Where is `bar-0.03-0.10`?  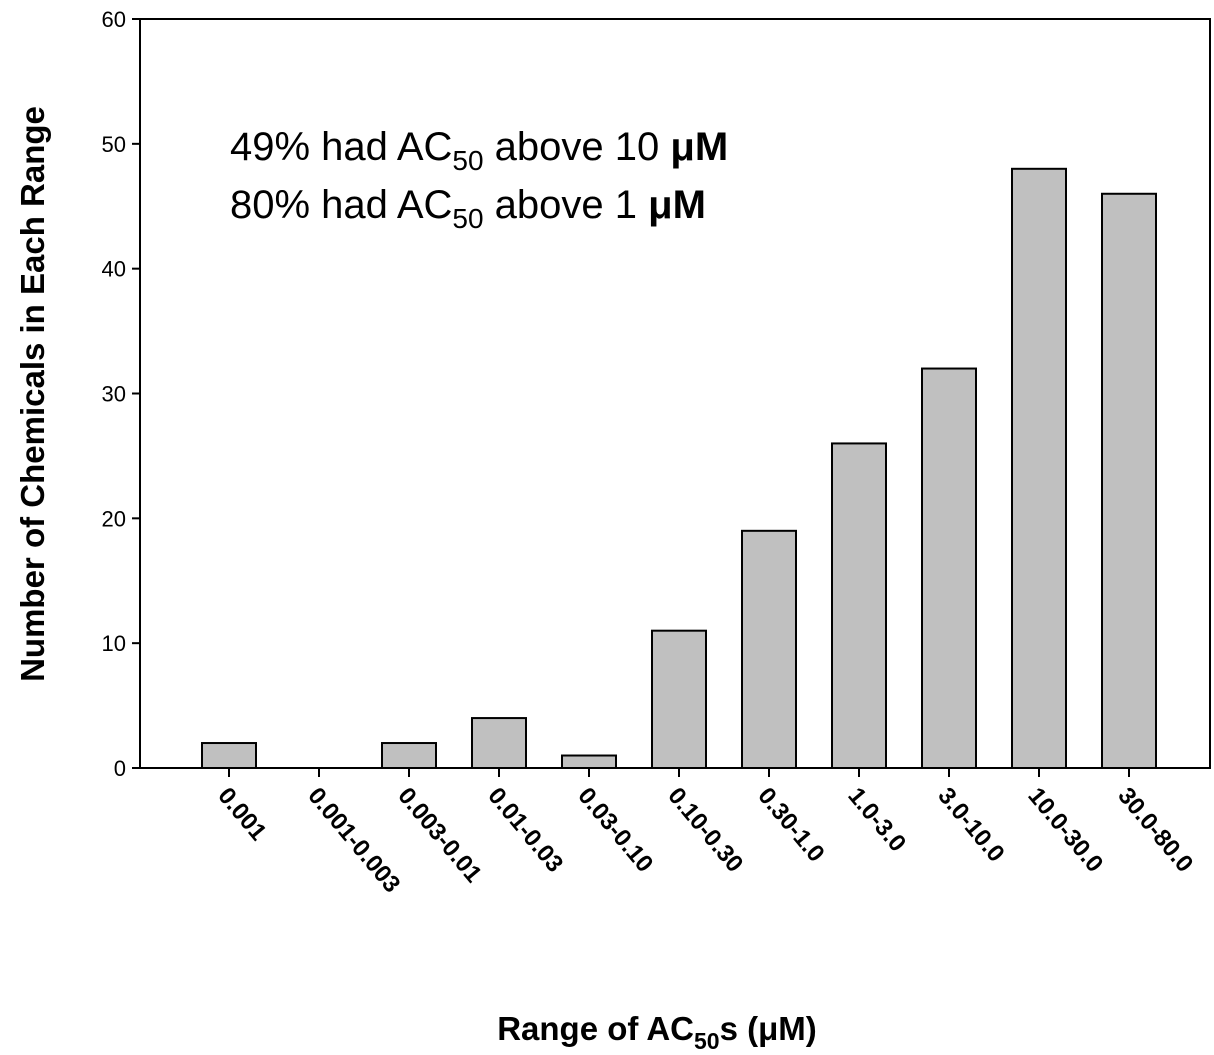
bar-0.03-0.10 is located at coordinates (589, 761).